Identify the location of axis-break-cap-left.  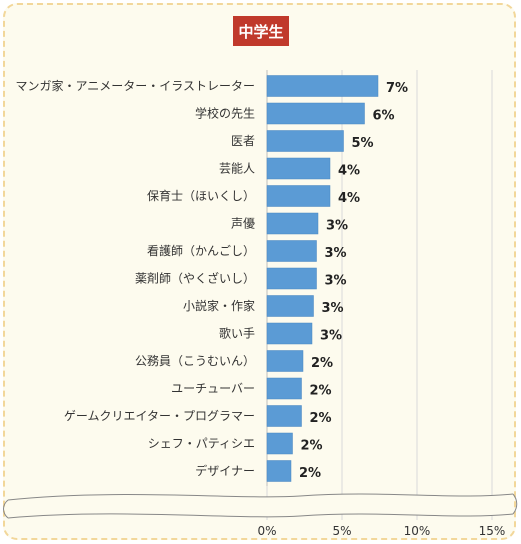
(6, 509).